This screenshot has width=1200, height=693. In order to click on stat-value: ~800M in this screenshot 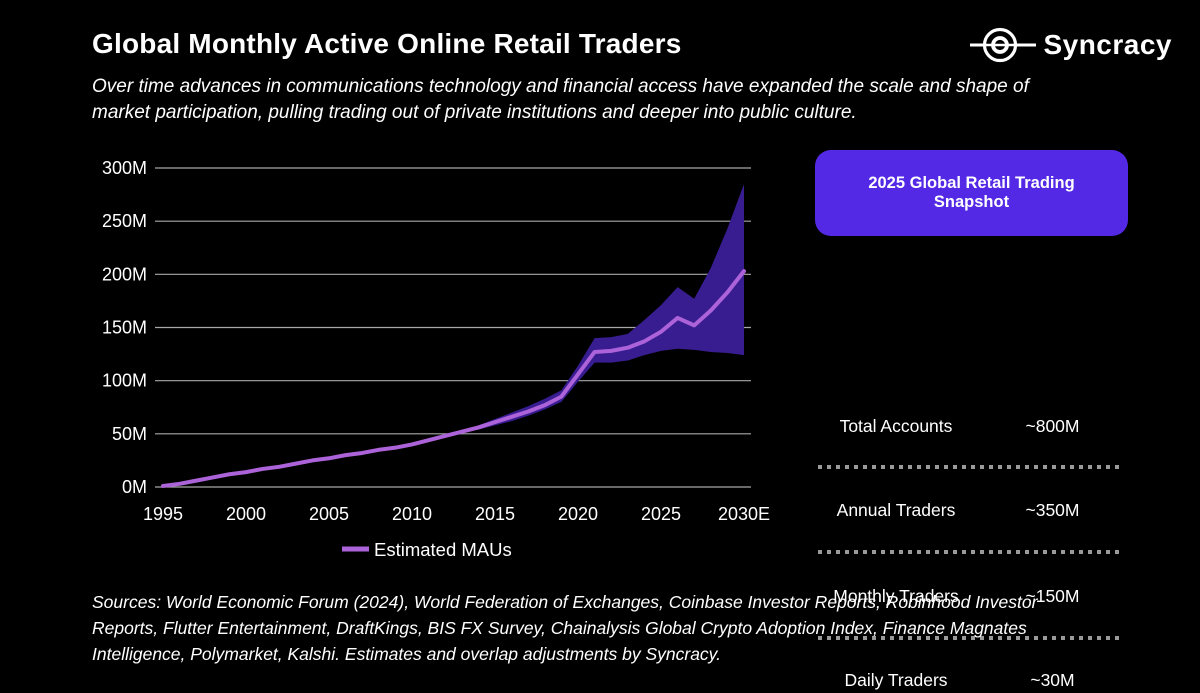, I will do `click(1052, 426)`.